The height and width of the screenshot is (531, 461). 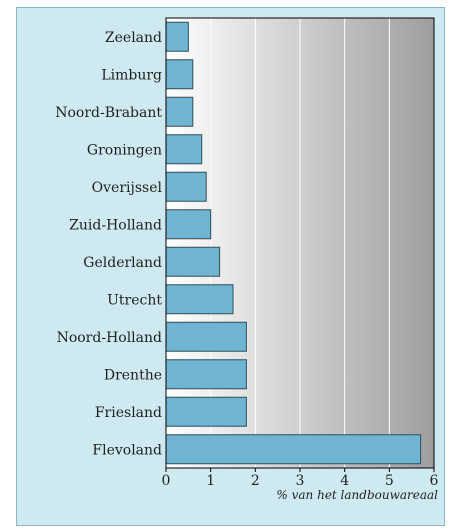 What do you see at coordinates (133, 38) in the screenshot?
I see `category-label: Zeeland` at bounding box center [133, 38].